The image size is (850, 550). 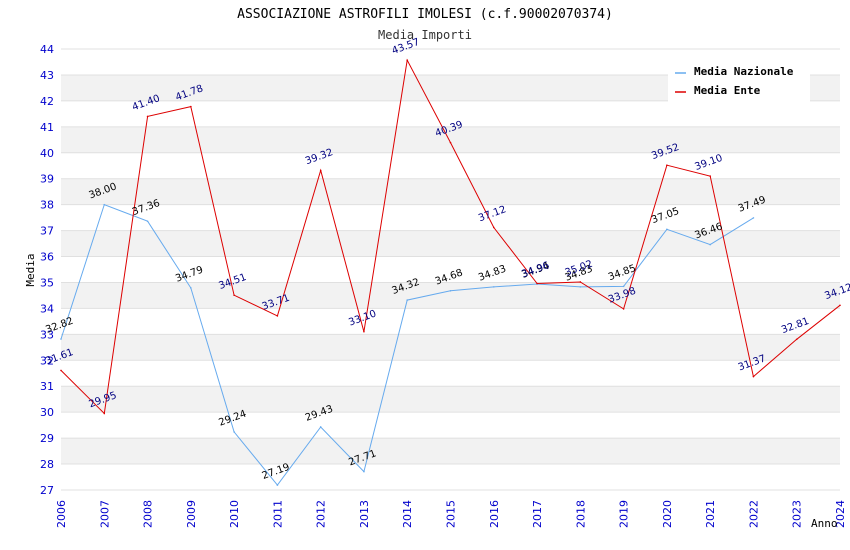 I want to click on x-tick-label: 2021, so click(x=710, y=514).